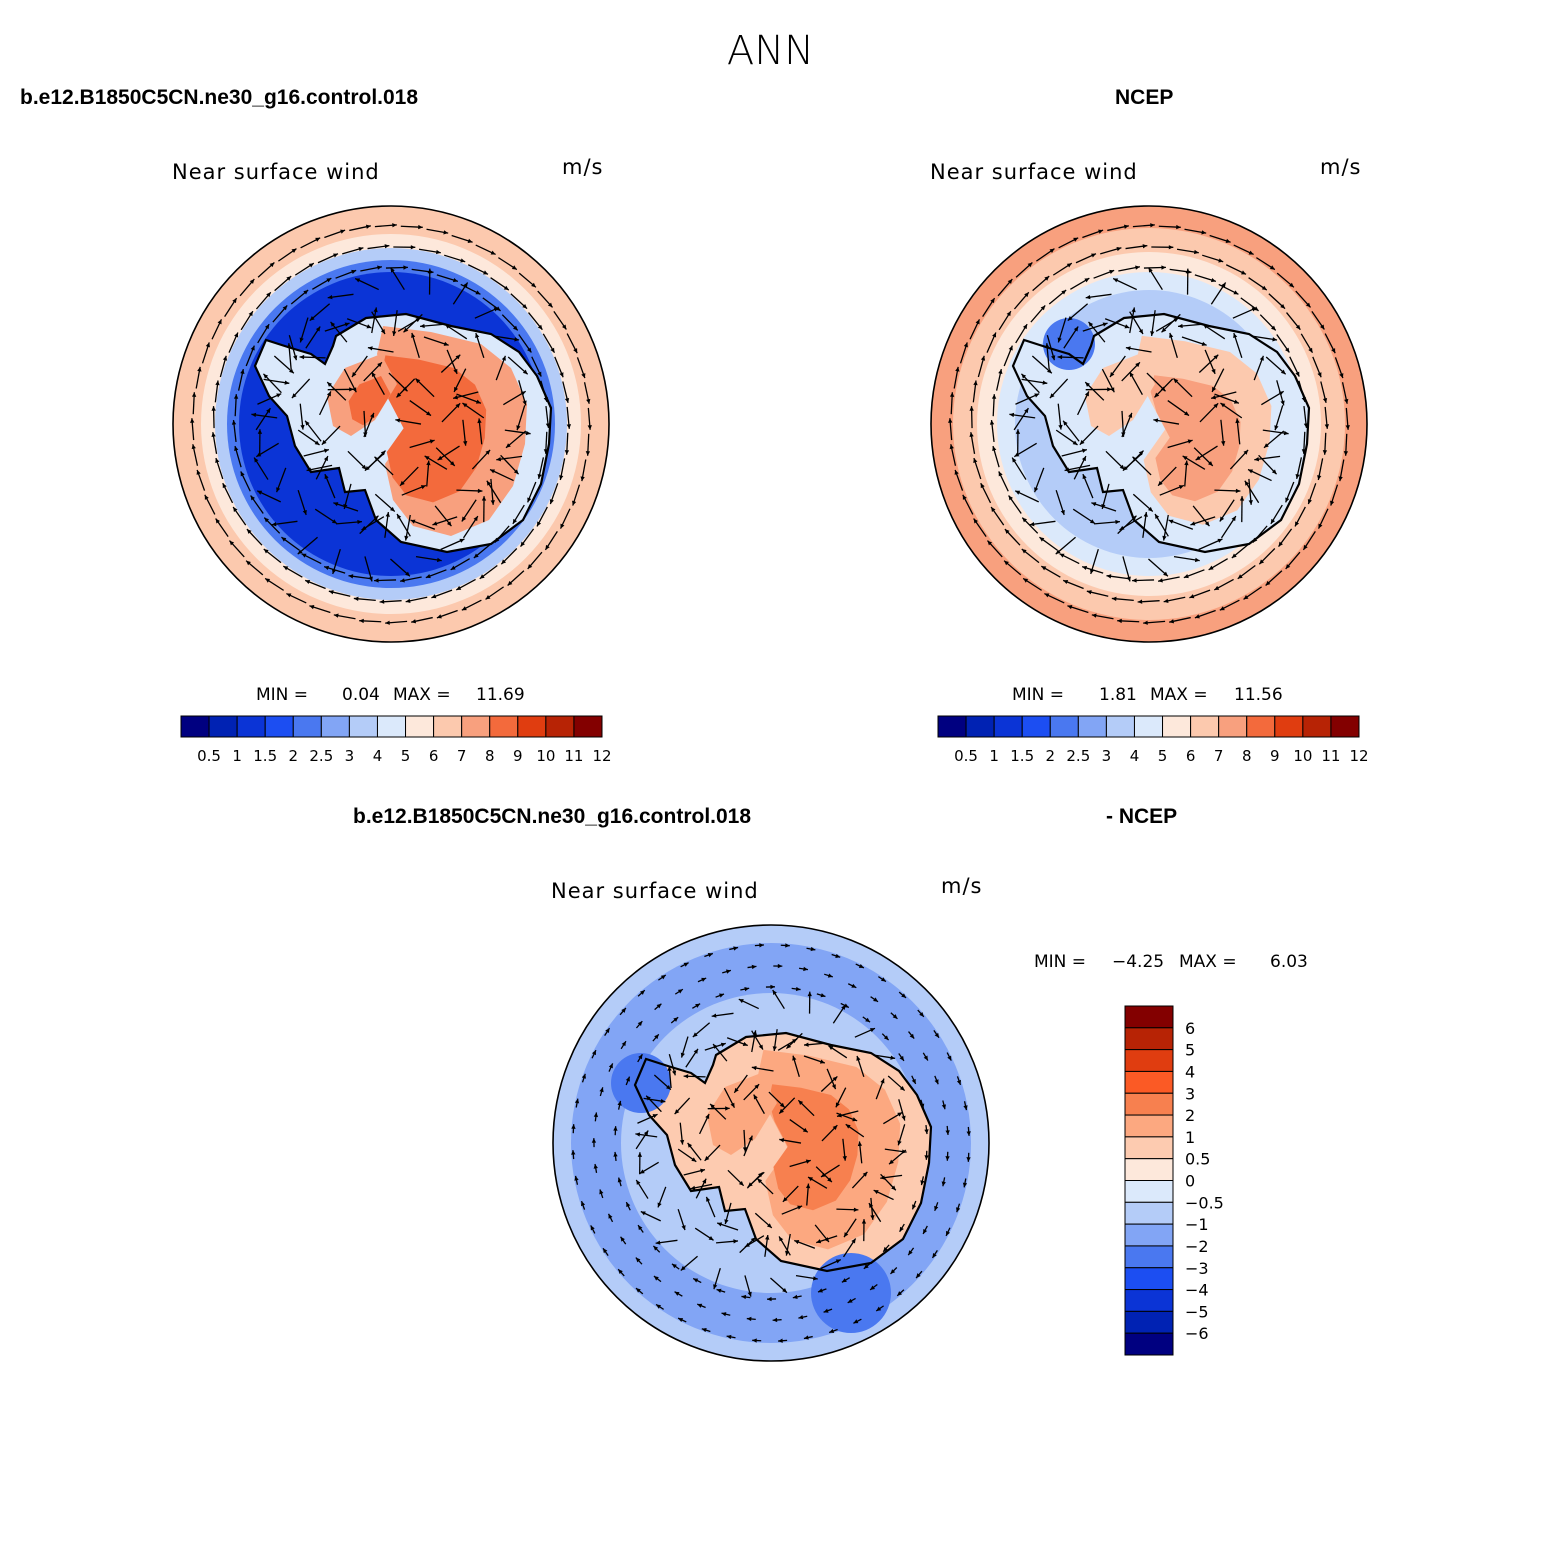 This screenshot has width=1541, height=1541. What do you see at coordinates (1197, 1311) in the screenshot?
I see `colorbar3-tick-label: −5` at bounding box center [1197, 1311].